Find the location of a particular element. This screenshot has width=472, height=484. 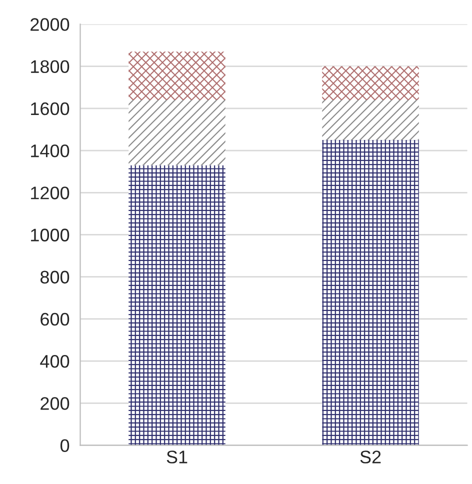

y-tick-label: 600 is located at coordinates (55, 319).